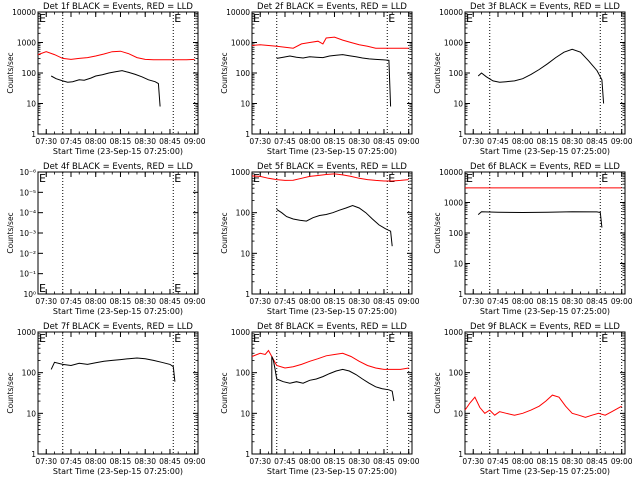 The height and width of the screenshot is (480, 640). What do you see at coordinates (118, 7) in the screenshot?
I see `plot-title: Det 1f BLACK = Events, RED = LLD` at bounding box center [118, 7].